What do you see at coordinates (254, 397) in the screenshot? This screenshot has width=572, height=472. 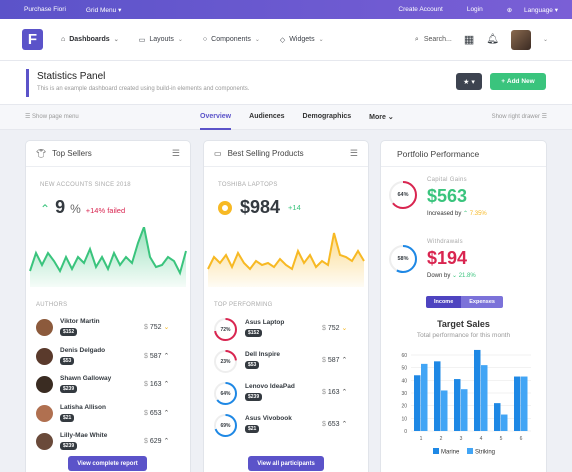 I see `product-badge: $239` at bounding box center [254, 397].